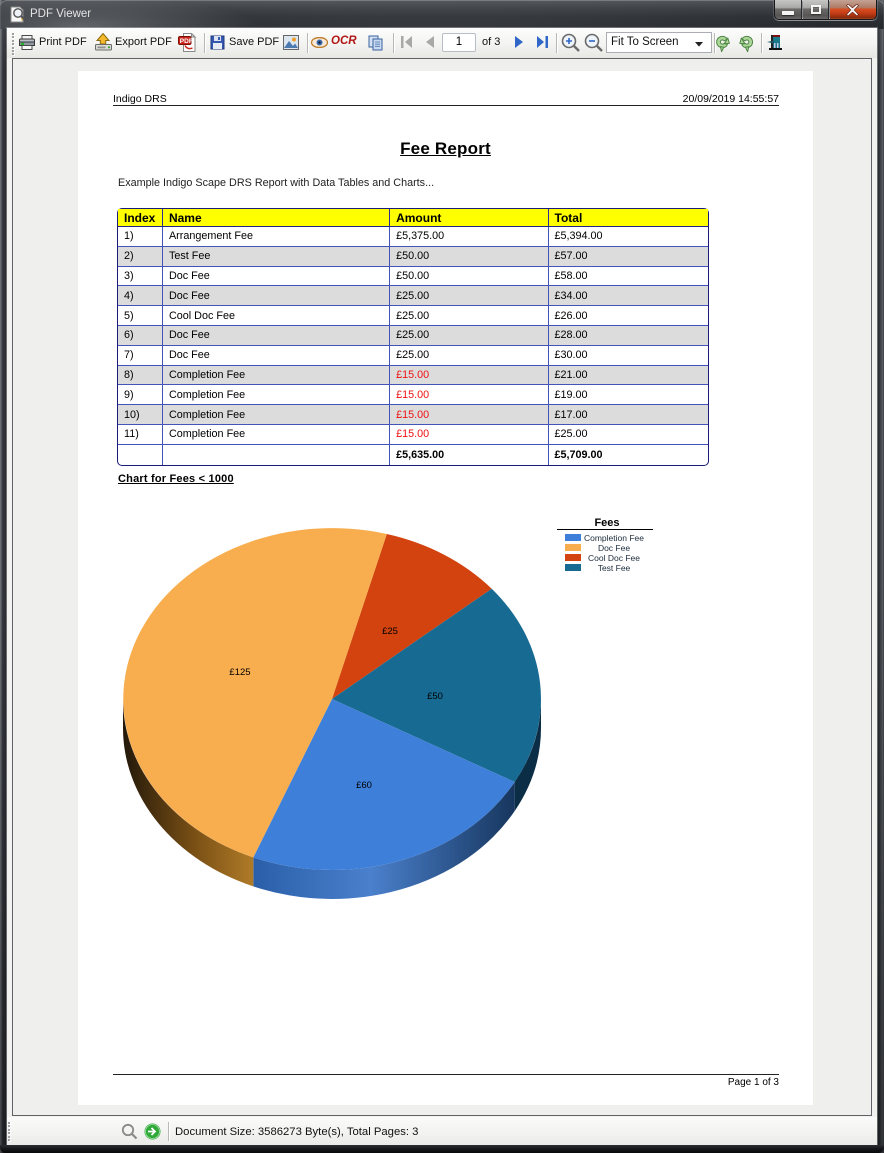 The height and width of the screenshot is (1153, 884). What do you see at coordinates (364, 785) in the screenshot?
I see `svg-text: £60` at bounding box center [364, 785].